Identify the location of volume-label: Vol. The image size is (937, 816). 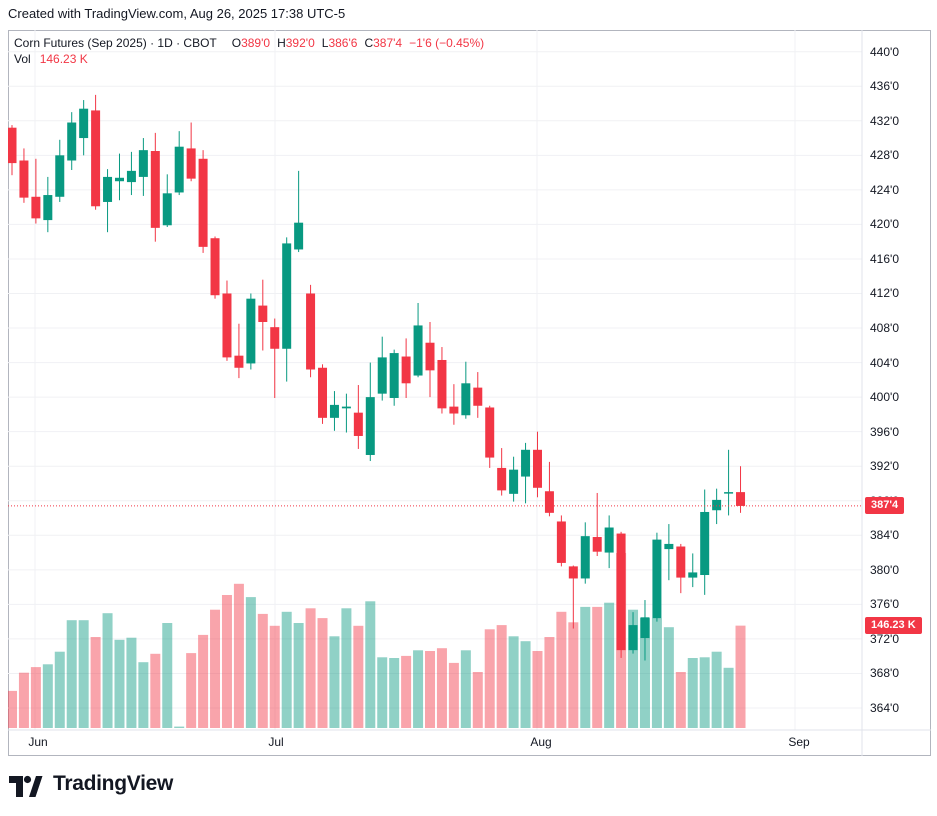
(22, 59).